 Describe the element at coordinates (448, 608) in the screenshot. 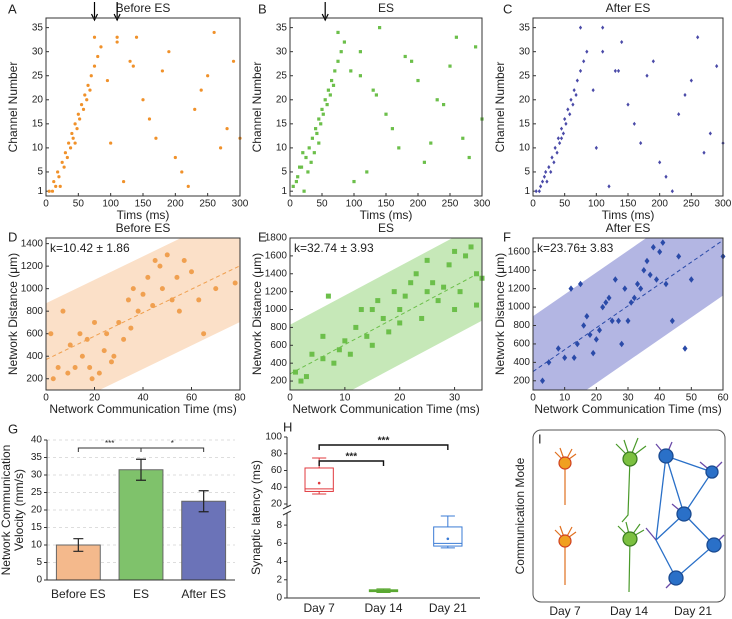

I see `x-tick-label: Day 21` at that location.